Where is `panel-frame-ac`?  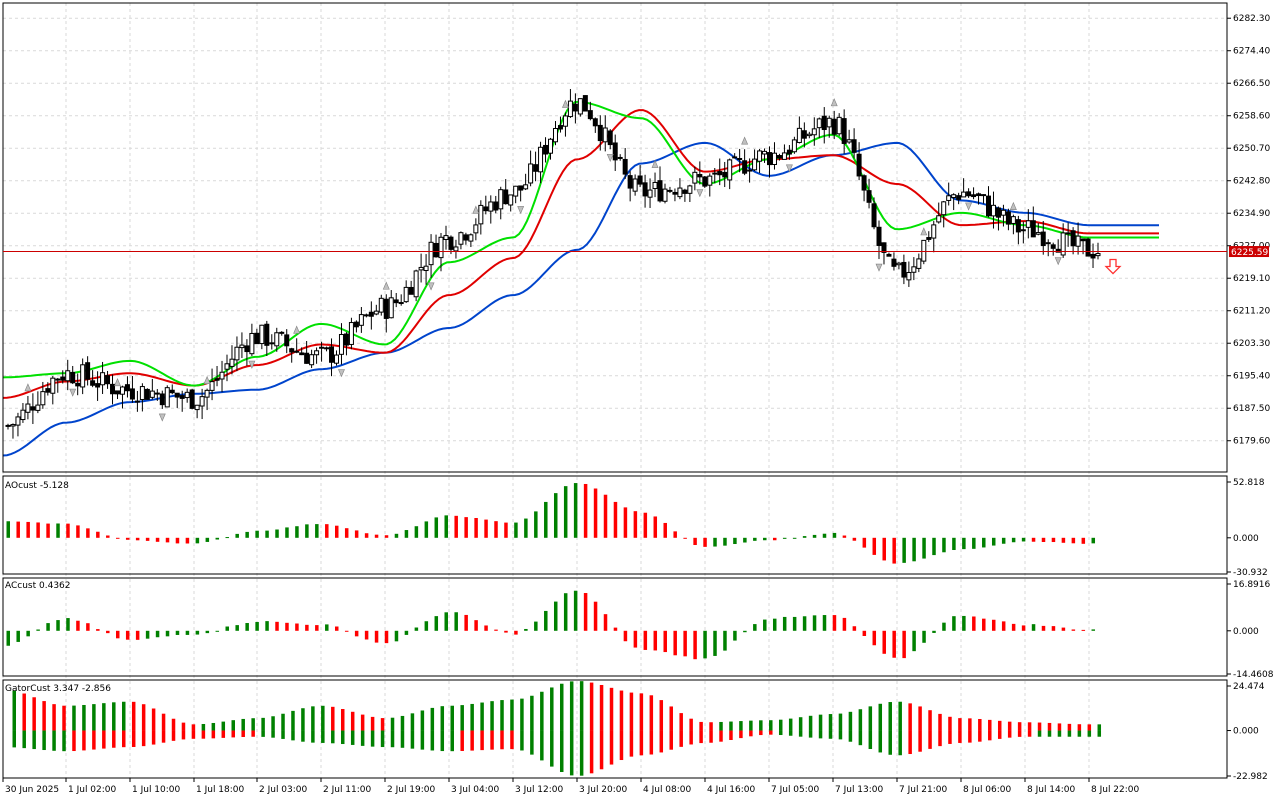
panel-frame-ac is located at coordinates (615, 627).